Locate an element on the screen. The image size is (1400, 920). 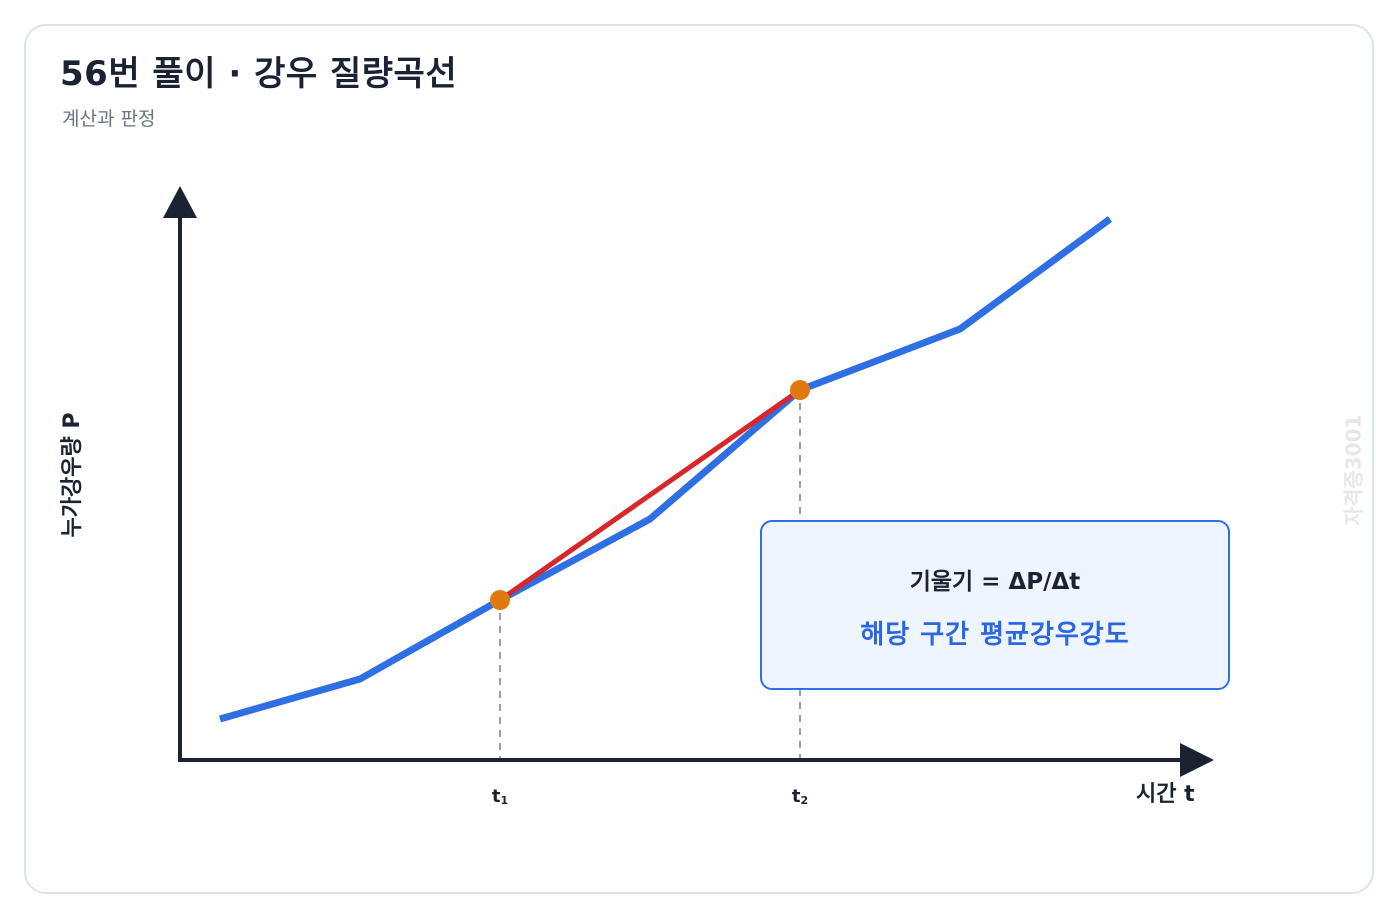
page-title: 56번 풀이 · 강우 질량곡선 is located at coordinates (259, 74).